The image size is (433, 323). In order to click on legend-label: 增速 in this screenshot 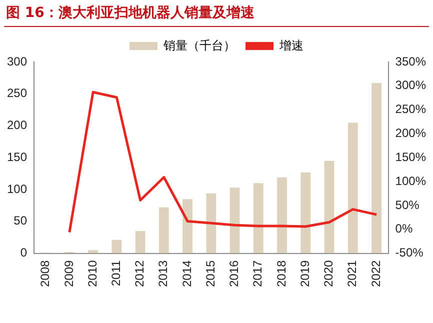, I will do `click(291, 45)`.